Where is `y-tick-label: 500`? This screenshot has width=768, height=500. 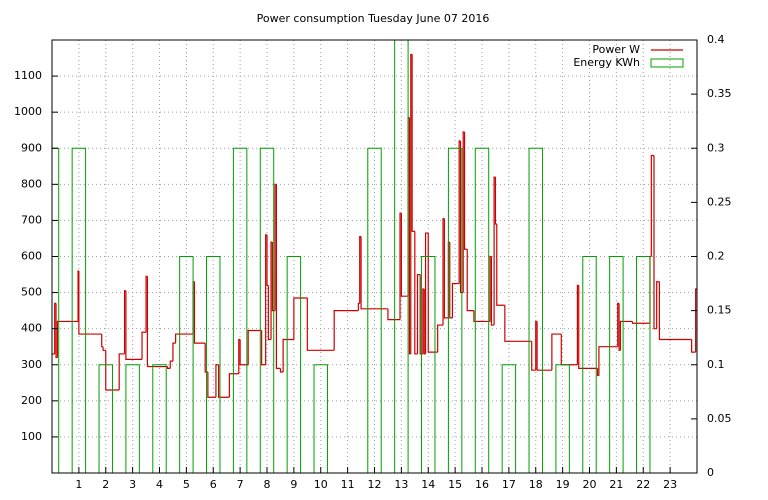
y-tick-label: 500 is located at coordinates (31, 292).